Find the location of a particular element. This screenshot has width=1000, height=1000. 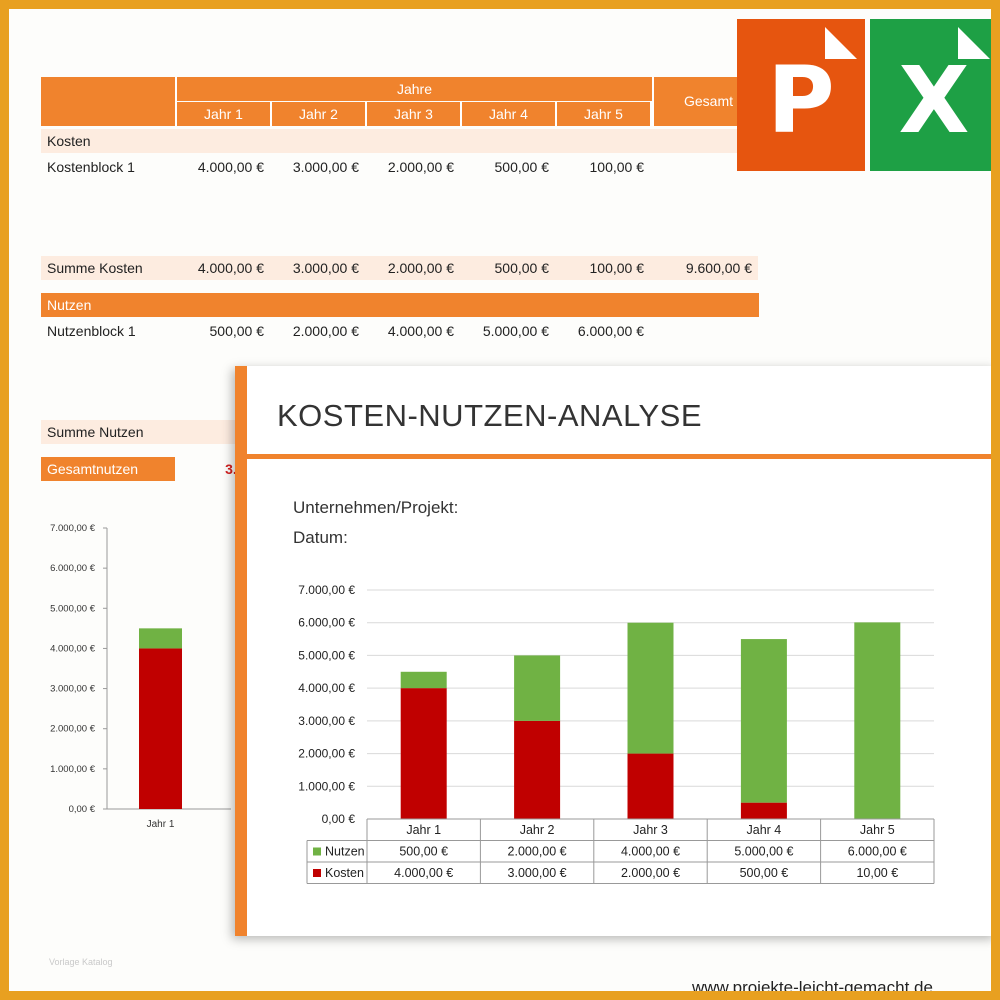

bg-y-tick-label: 6.000,00 € is located at coordinates (73, 568).